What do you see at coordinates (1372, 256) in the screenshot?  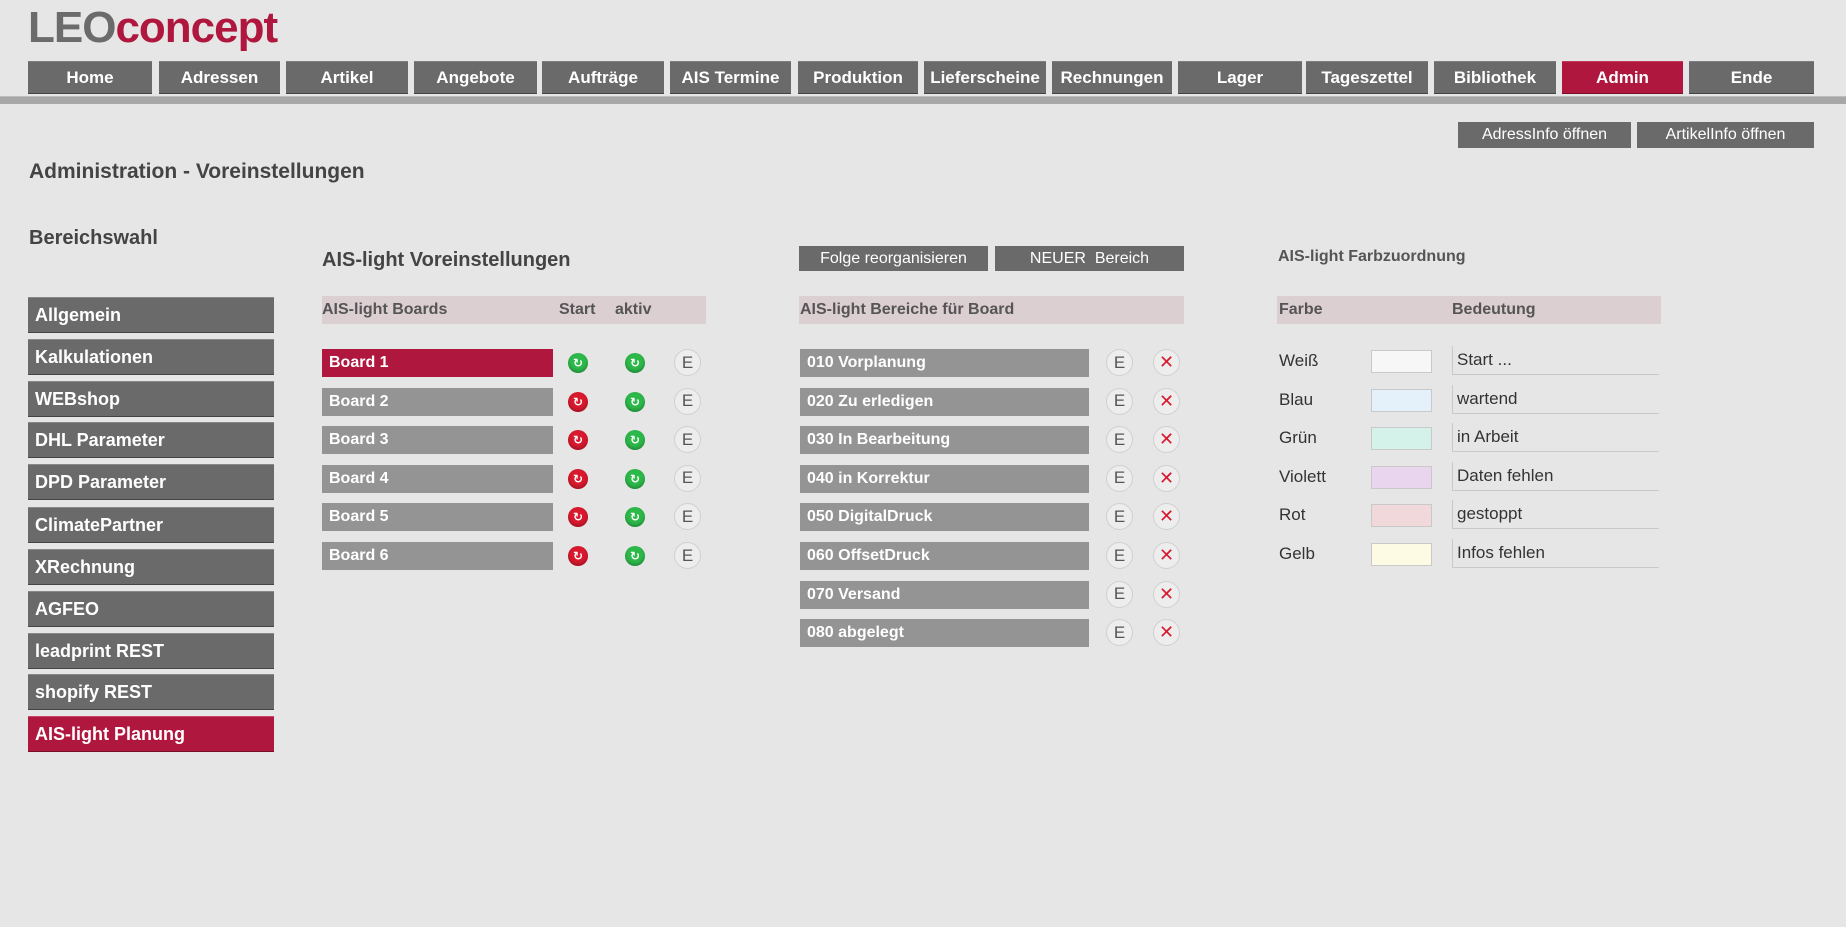 I see `color-assignment-title: AIS-light Farbzuordnung` at bounding box center [1372, 256].